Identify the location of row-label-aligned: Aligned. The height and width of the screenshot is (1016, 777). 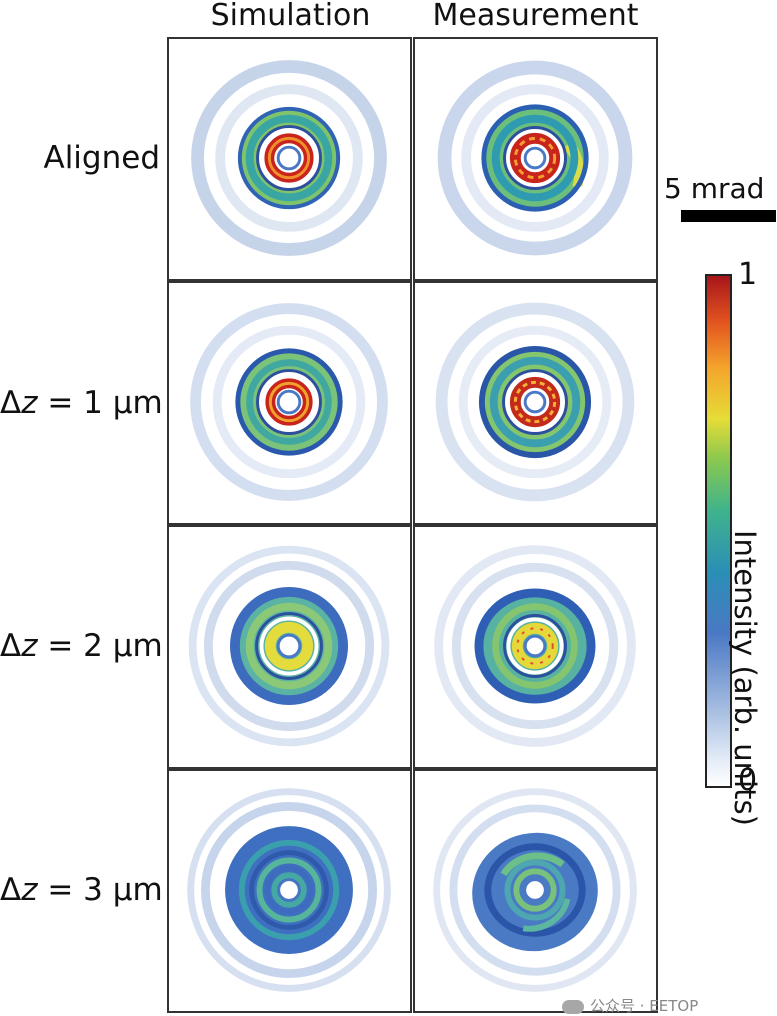
(101, 158).